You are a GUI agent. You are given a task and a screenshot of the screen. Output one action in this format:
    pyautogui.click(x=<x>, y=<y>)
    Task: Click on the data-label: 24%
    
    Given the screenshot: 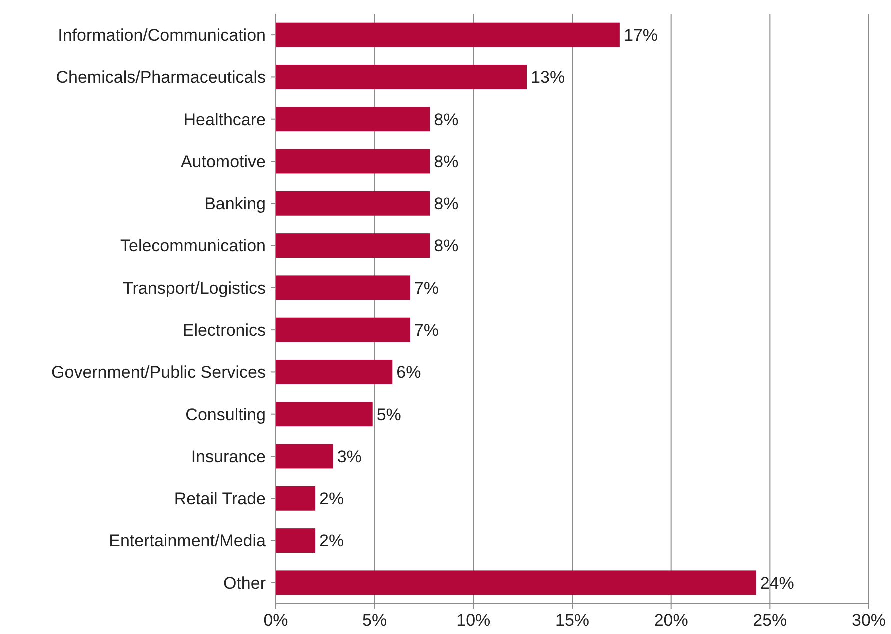 What is the action you would take?
    pyautogui.click(x=777, y=583)
    